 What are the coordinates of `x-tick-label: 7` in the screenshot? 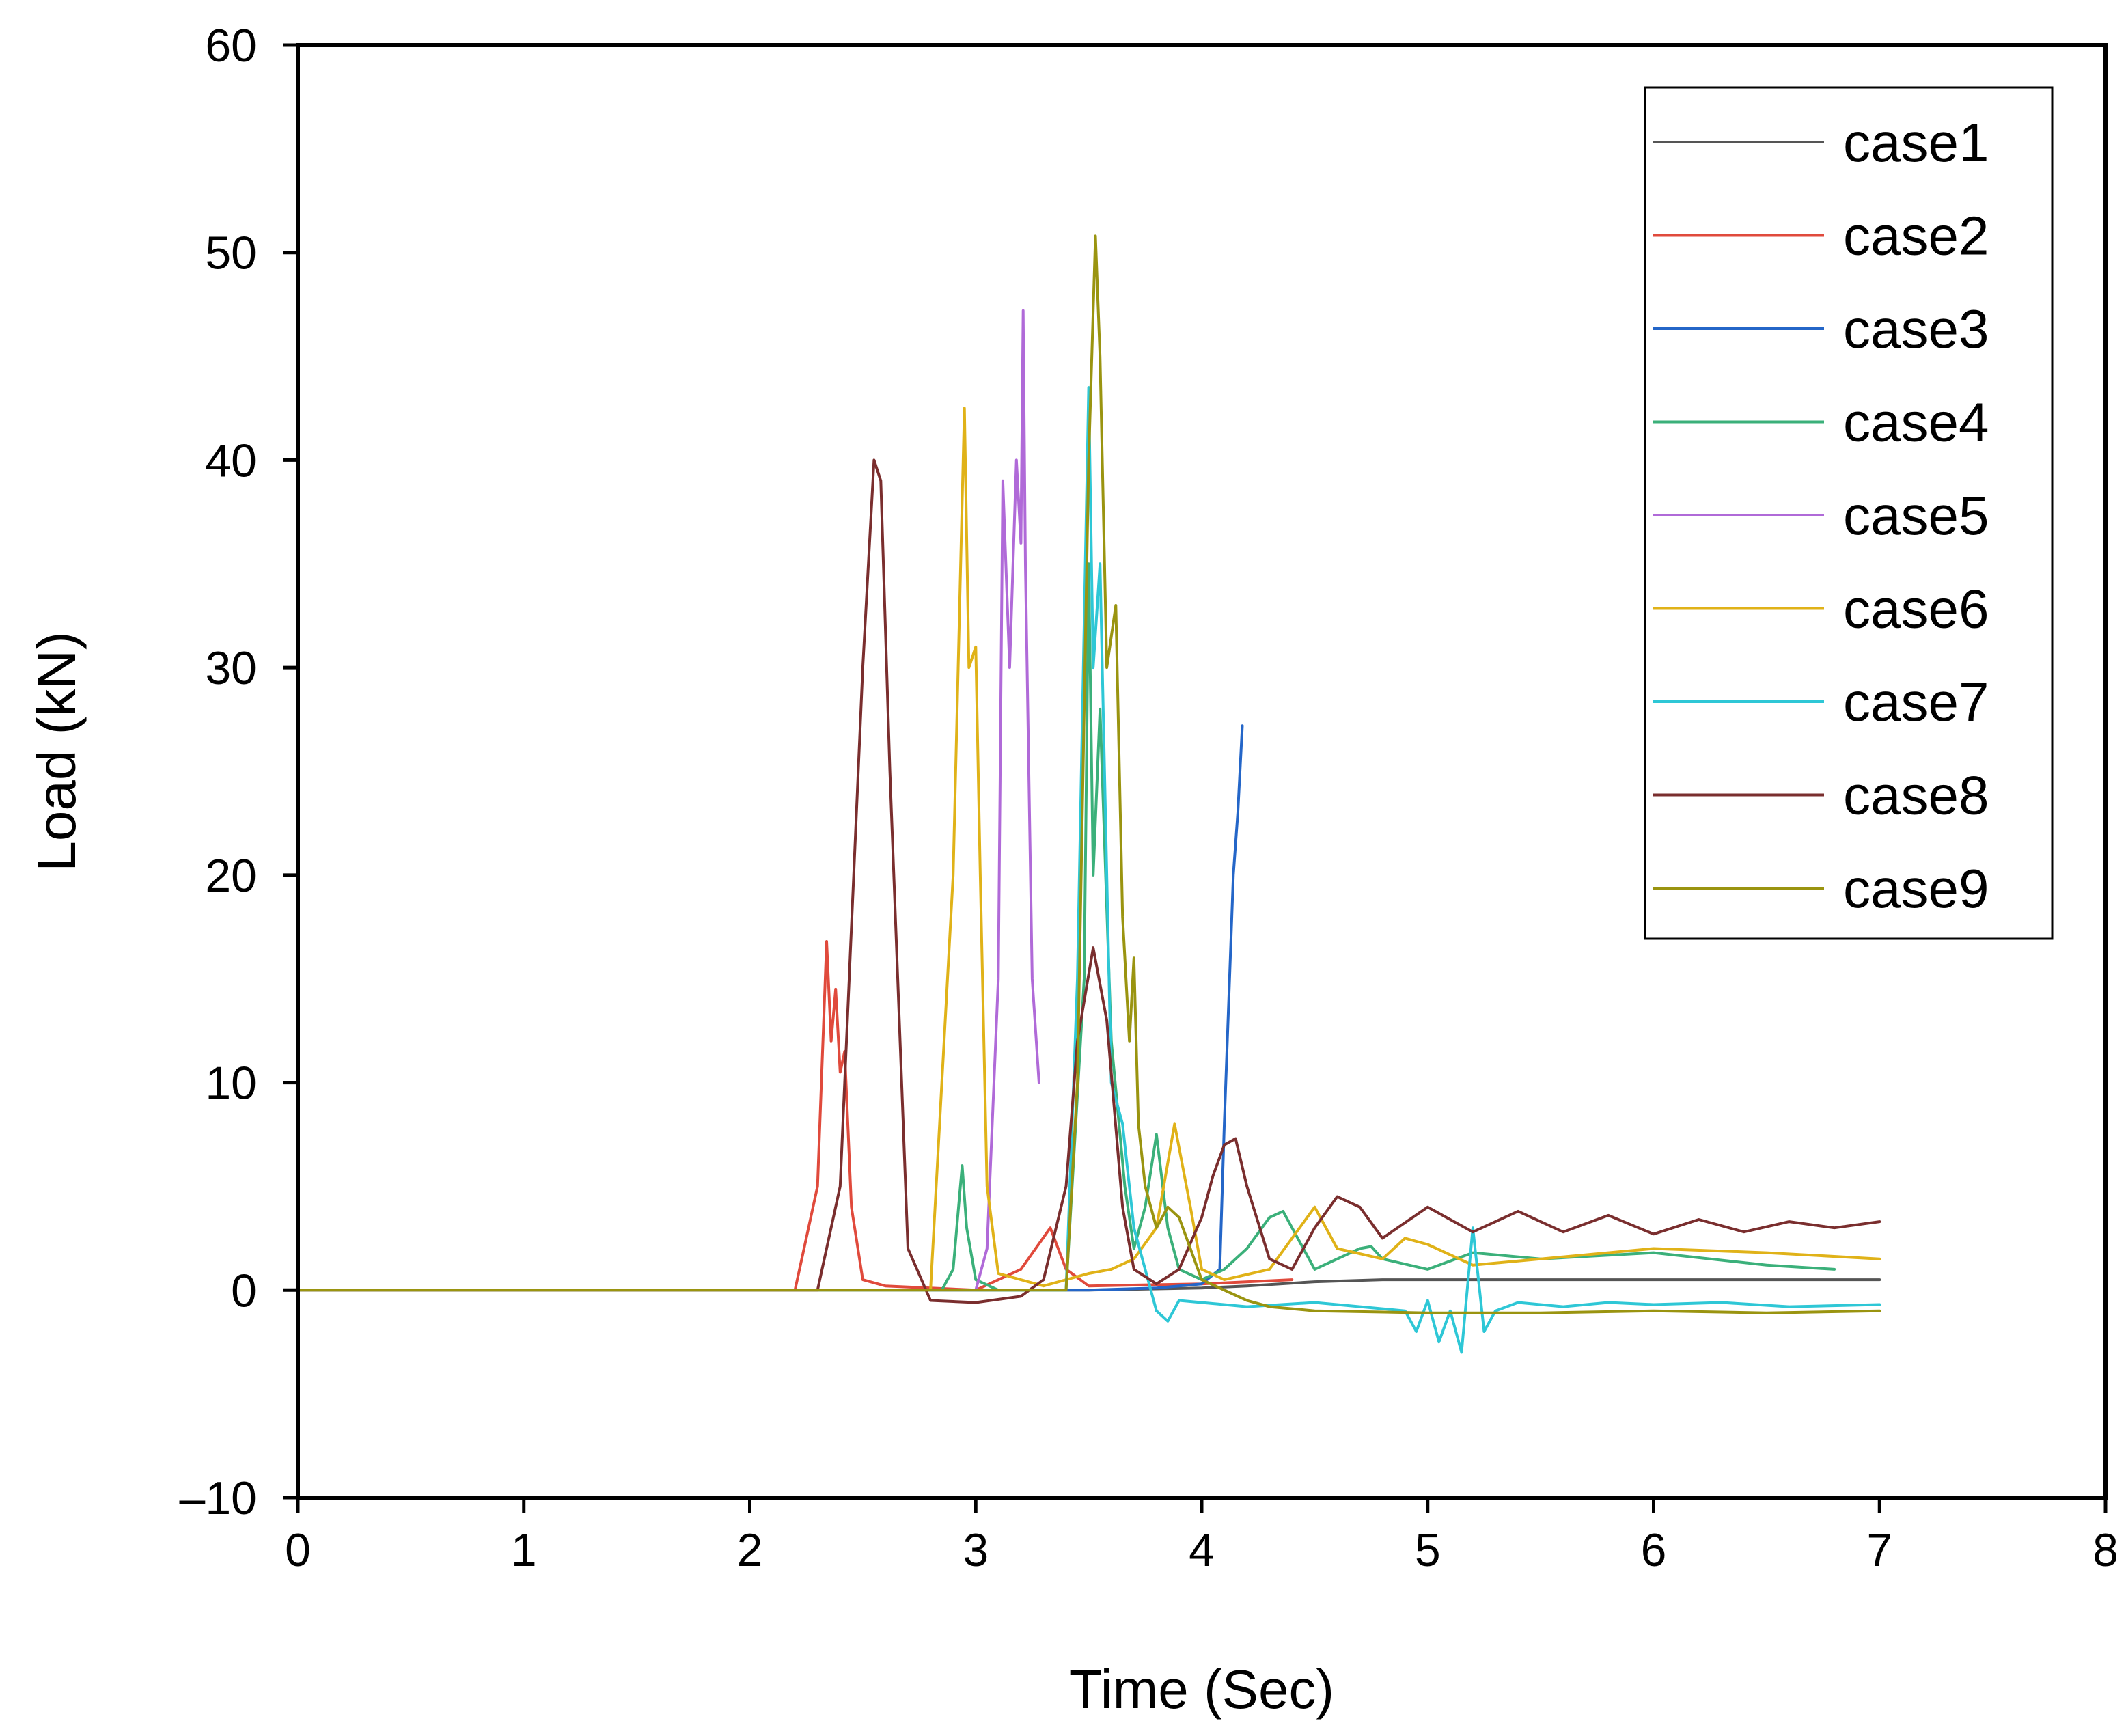 It's located at (1879, 1550).